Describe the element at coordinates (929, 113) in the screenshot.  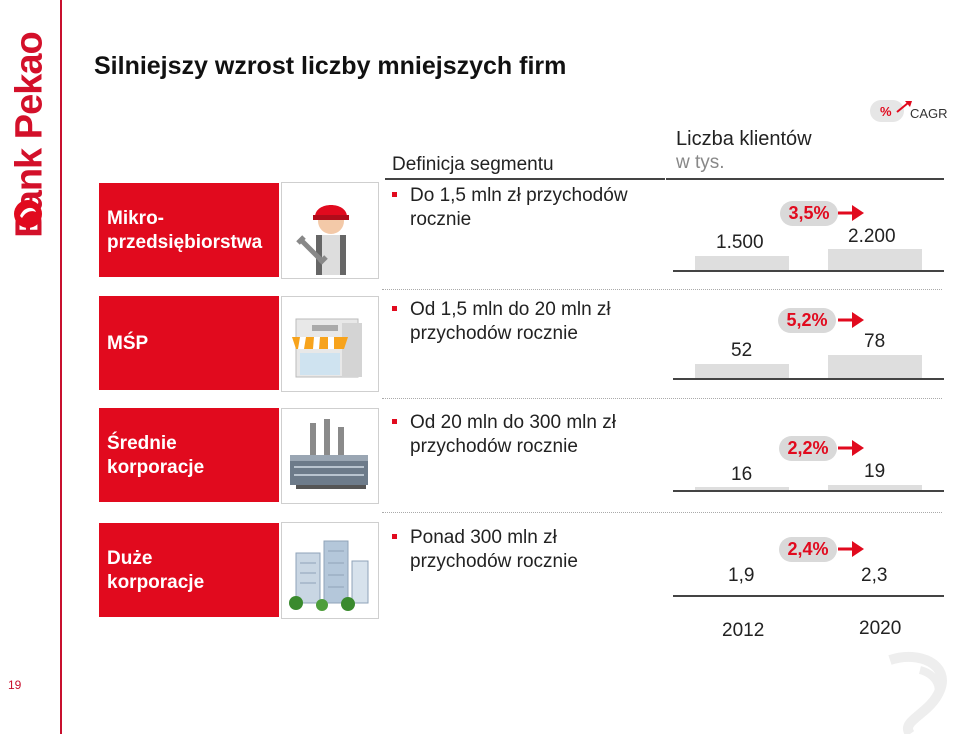
I see `cagr-label: CAGR` at that location.